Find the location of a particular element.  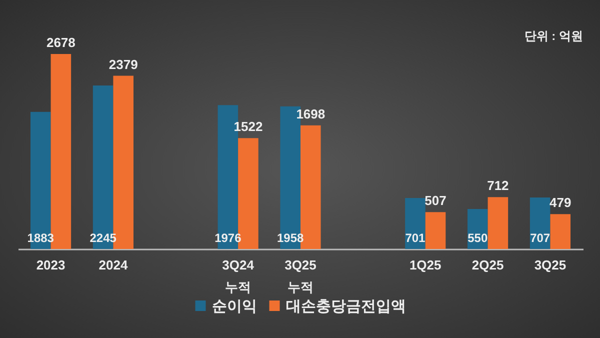

data-label: 1698 is located at coordinates (311, 114).